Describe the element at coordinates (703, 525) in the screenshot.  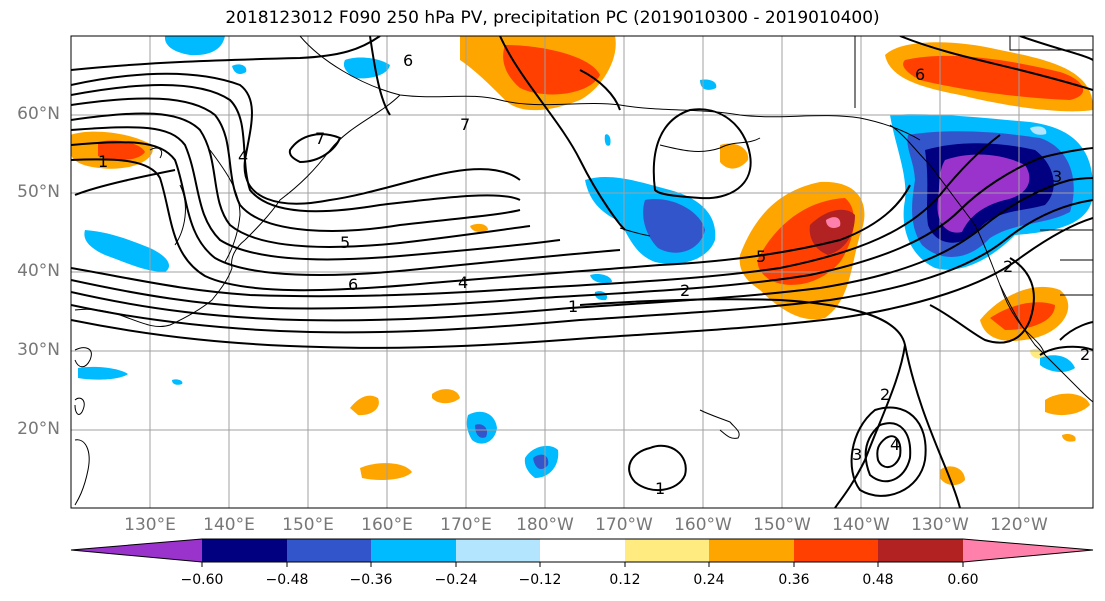
I see `lon-label: 160°W` at that location.